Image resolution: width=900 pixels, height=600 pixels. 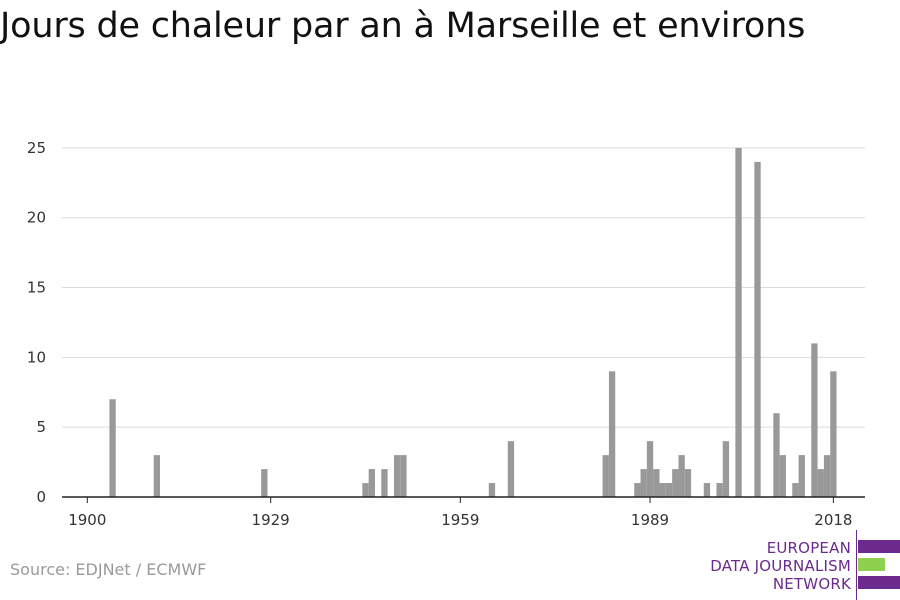 I want to click on y-tick-label: 10, so click(x=36, y=357).